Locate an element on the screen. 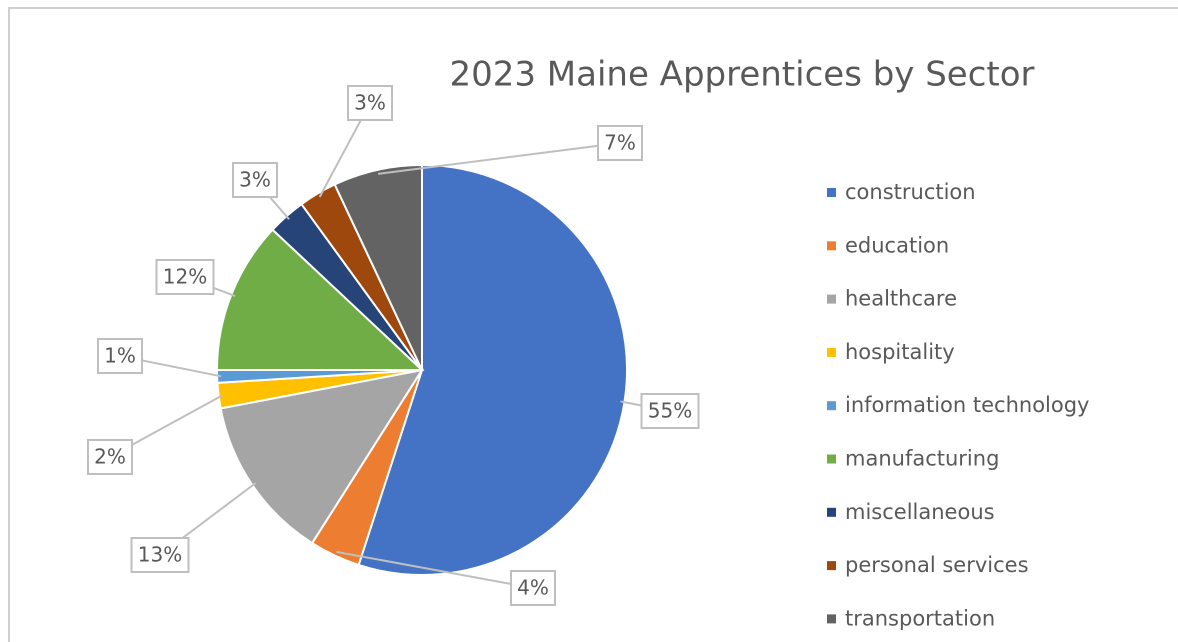  data-label: 12% is located at coordinates (185, 277).